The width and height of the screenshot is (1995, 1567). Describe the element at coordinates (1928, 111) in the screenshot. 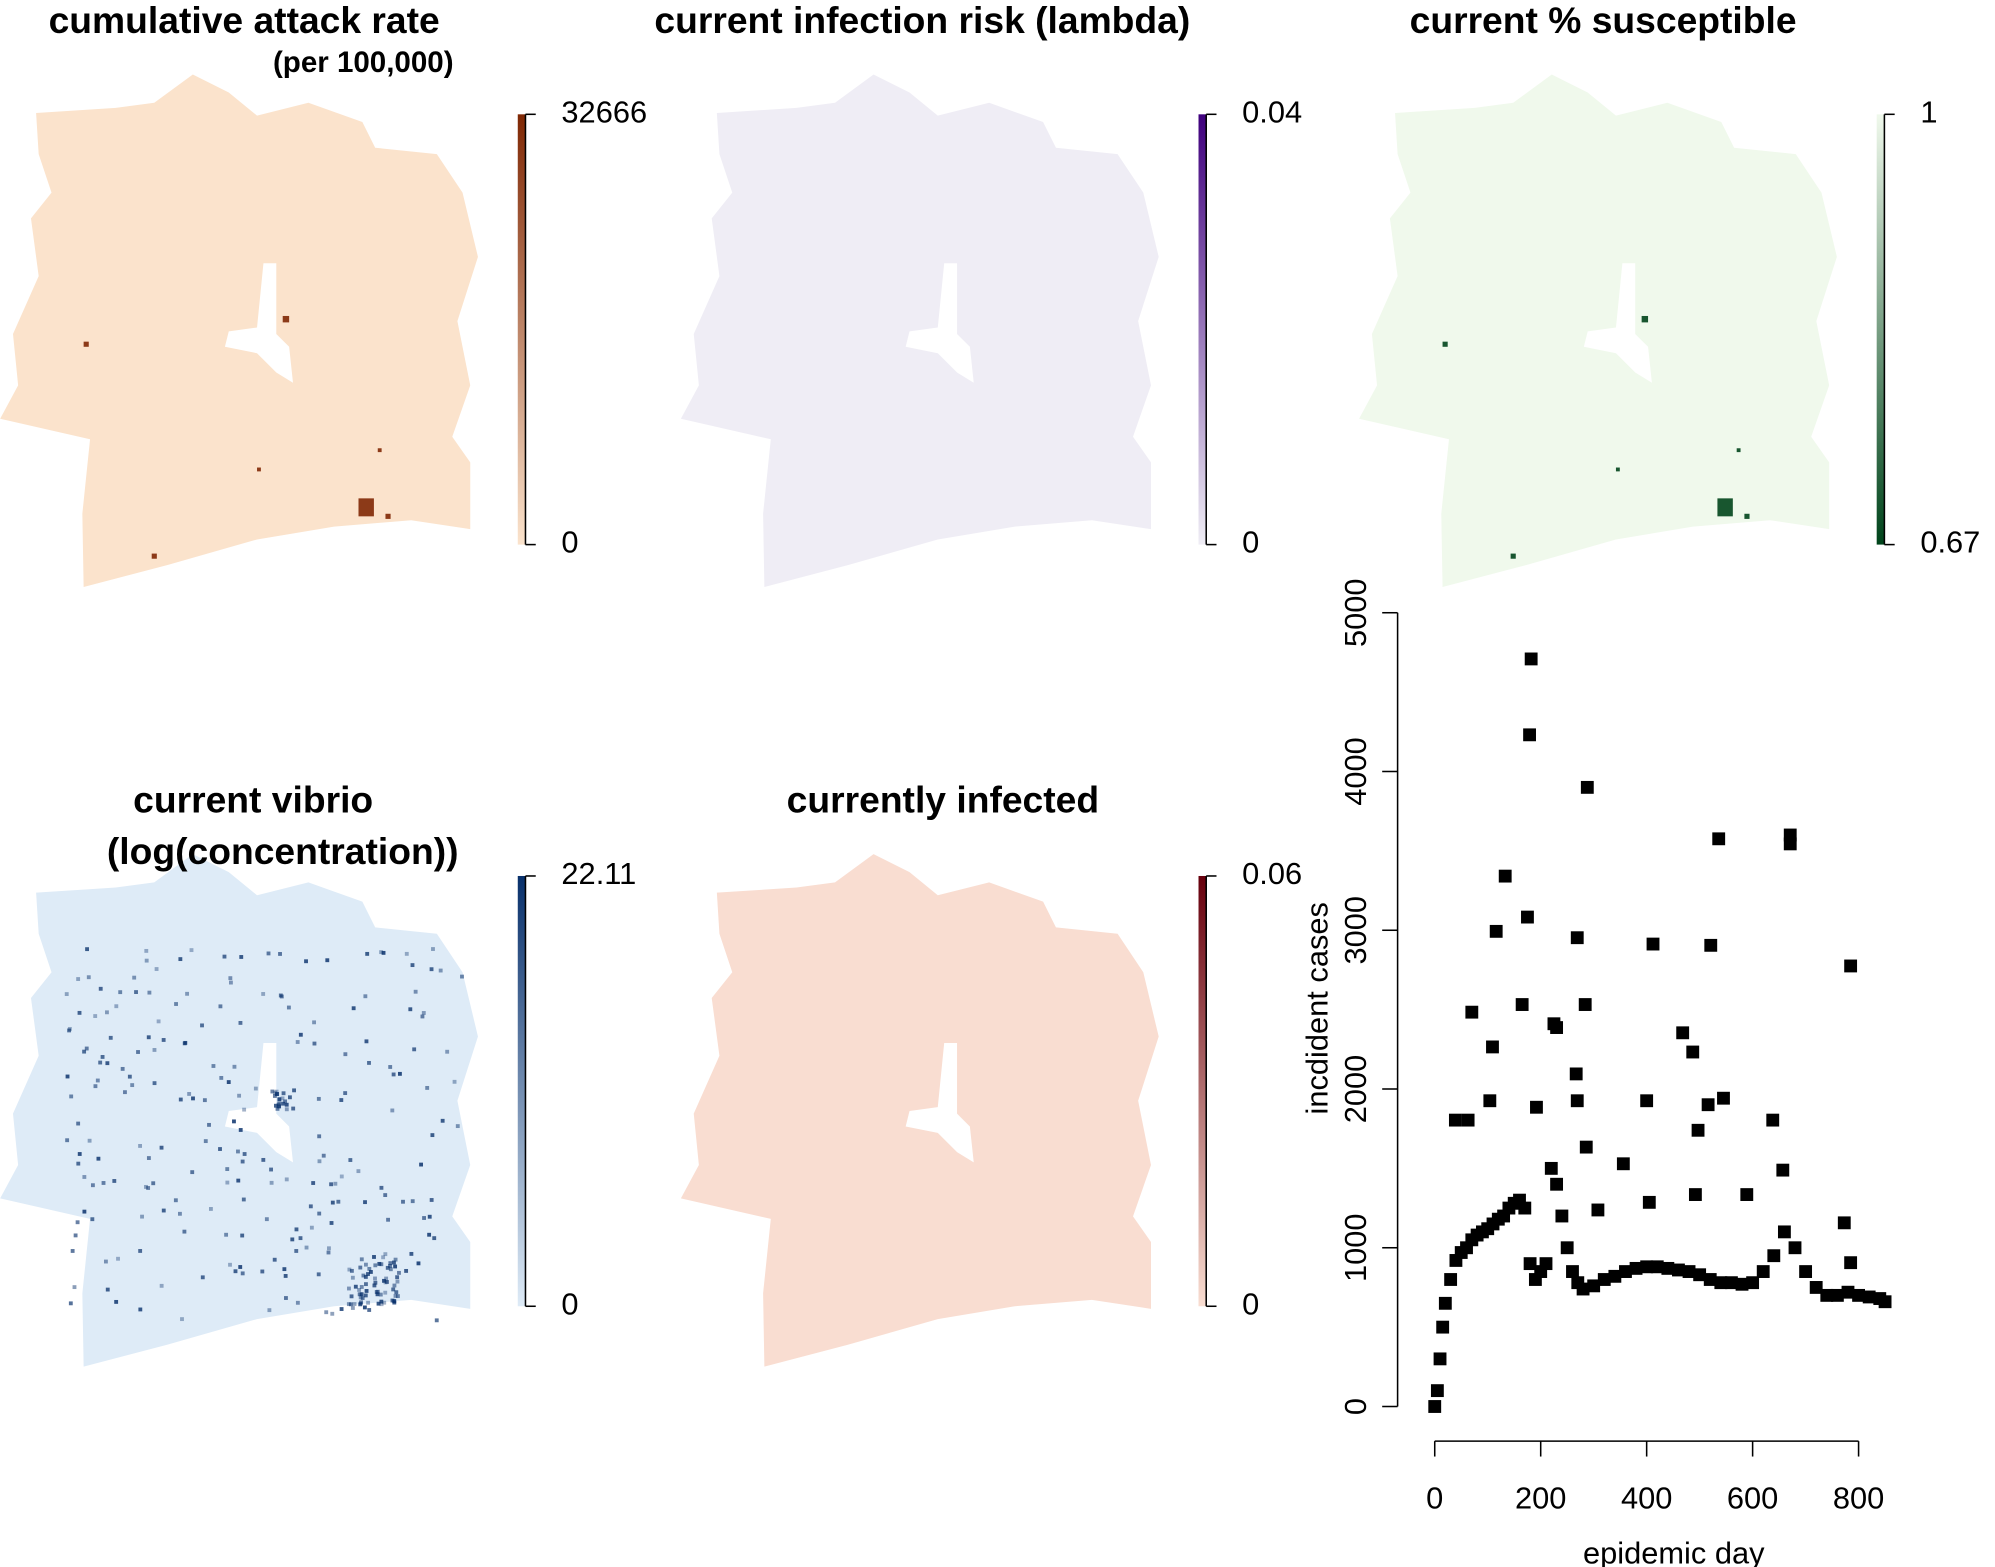

I see `color-bar-label: 1` at that location.